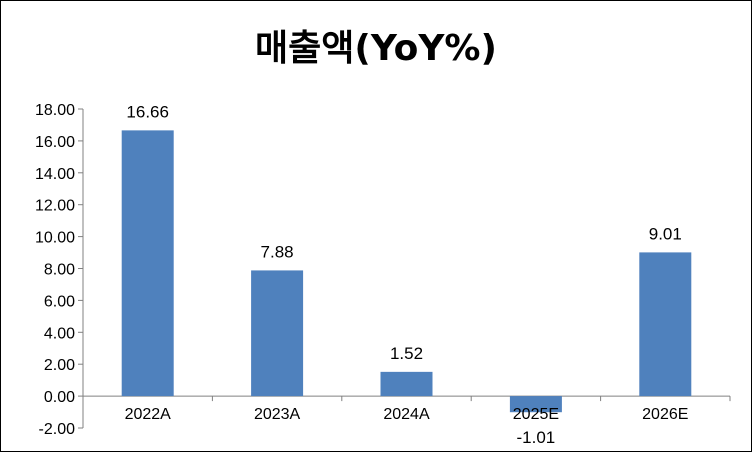 The image size is (752, 452). I want to click on x-tick-label: 2023A, so click(277, 414).